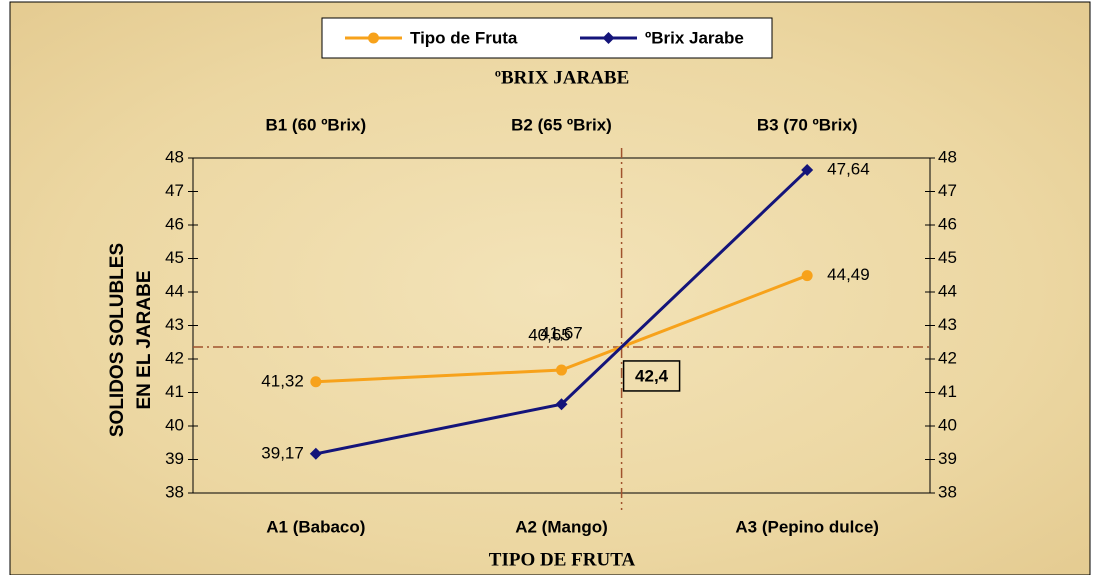  What do you see at coordinates (848, 274) in the screenshot?
I see `data-label: 44,49` at bounding box center [848, 274].